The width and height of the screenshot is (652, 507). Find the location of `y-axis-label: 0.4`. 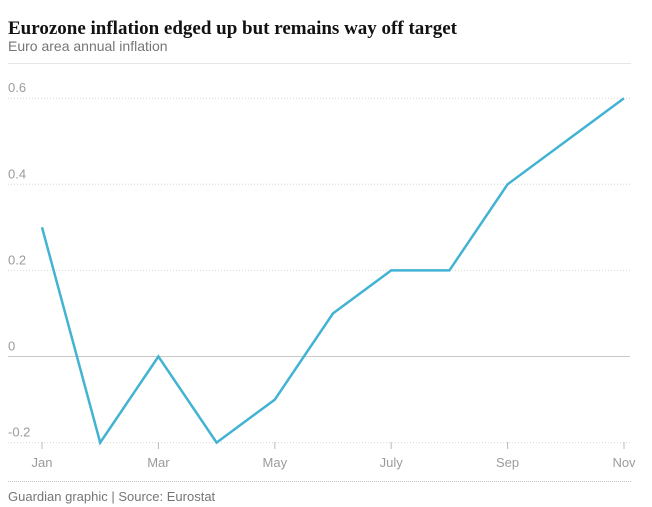

y-axis-label: 0.4 is located at coordinates (17, 173).